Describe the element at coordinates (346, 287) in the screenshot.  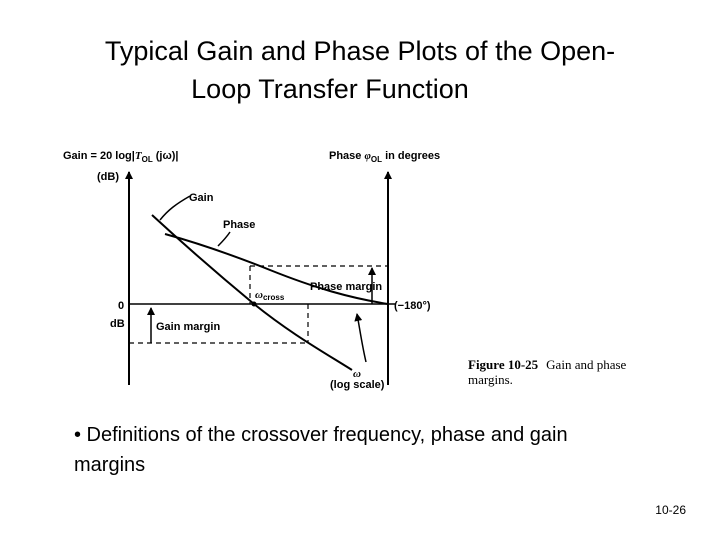
I see `phase-margin-label: Phase margin` at that location.